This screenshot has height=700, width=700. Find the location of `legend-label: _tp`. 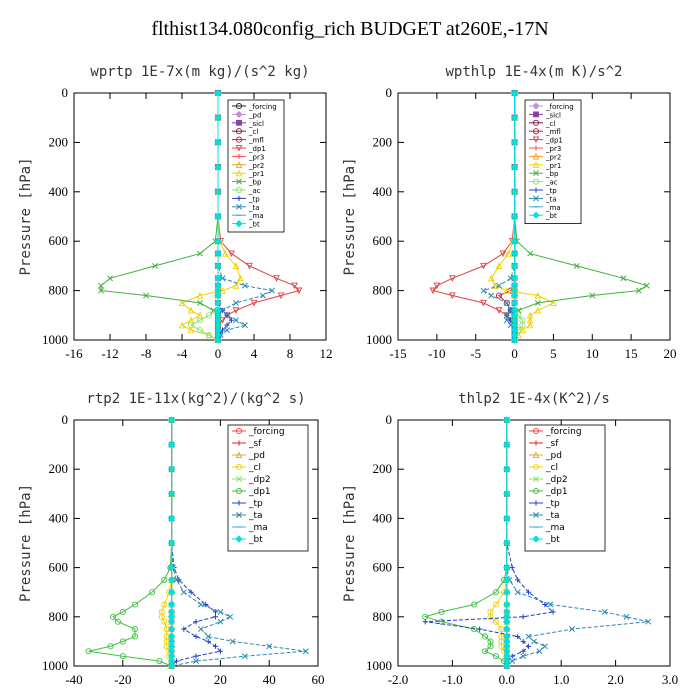

legend-label: _tp is located at coordinates (255, 504).